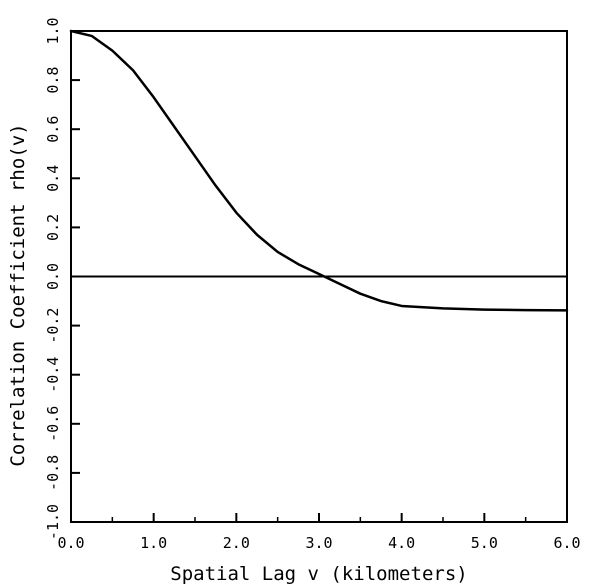 Image resolution: width=591 pixels, height=587 pixels. What do you see at coordinates (319, 532) in the screenshot?
I see `x-axis-ticks: 0.0 1.0 2.0 3.0 4.0 5.0 6.0` at bounding box center [319, 532].